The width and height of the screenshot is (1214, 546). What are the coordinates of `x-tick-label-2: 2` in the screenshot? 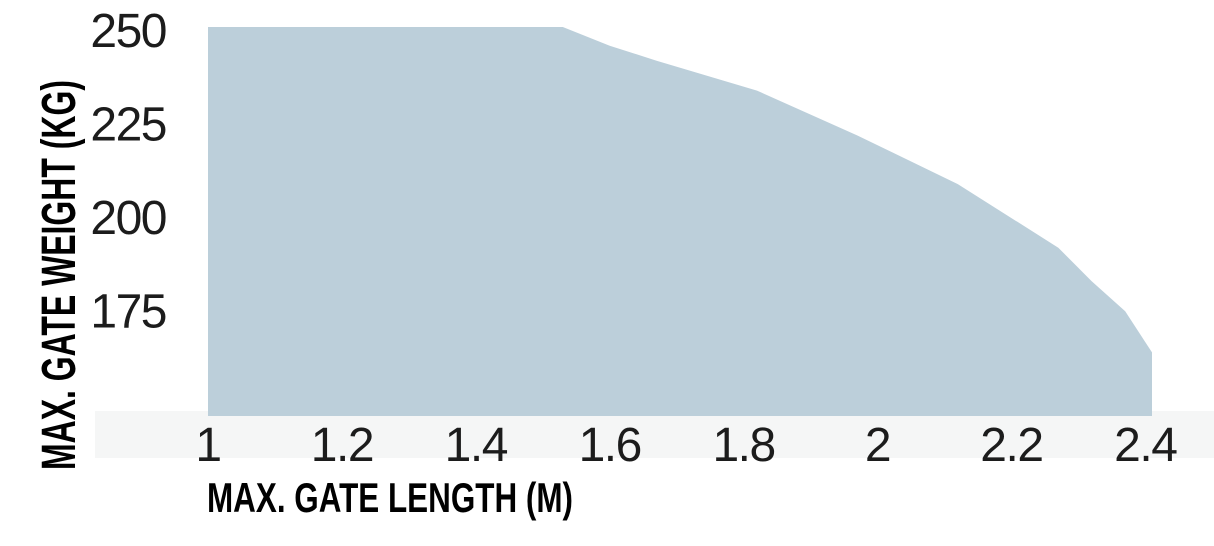 It's located at (877, 445).